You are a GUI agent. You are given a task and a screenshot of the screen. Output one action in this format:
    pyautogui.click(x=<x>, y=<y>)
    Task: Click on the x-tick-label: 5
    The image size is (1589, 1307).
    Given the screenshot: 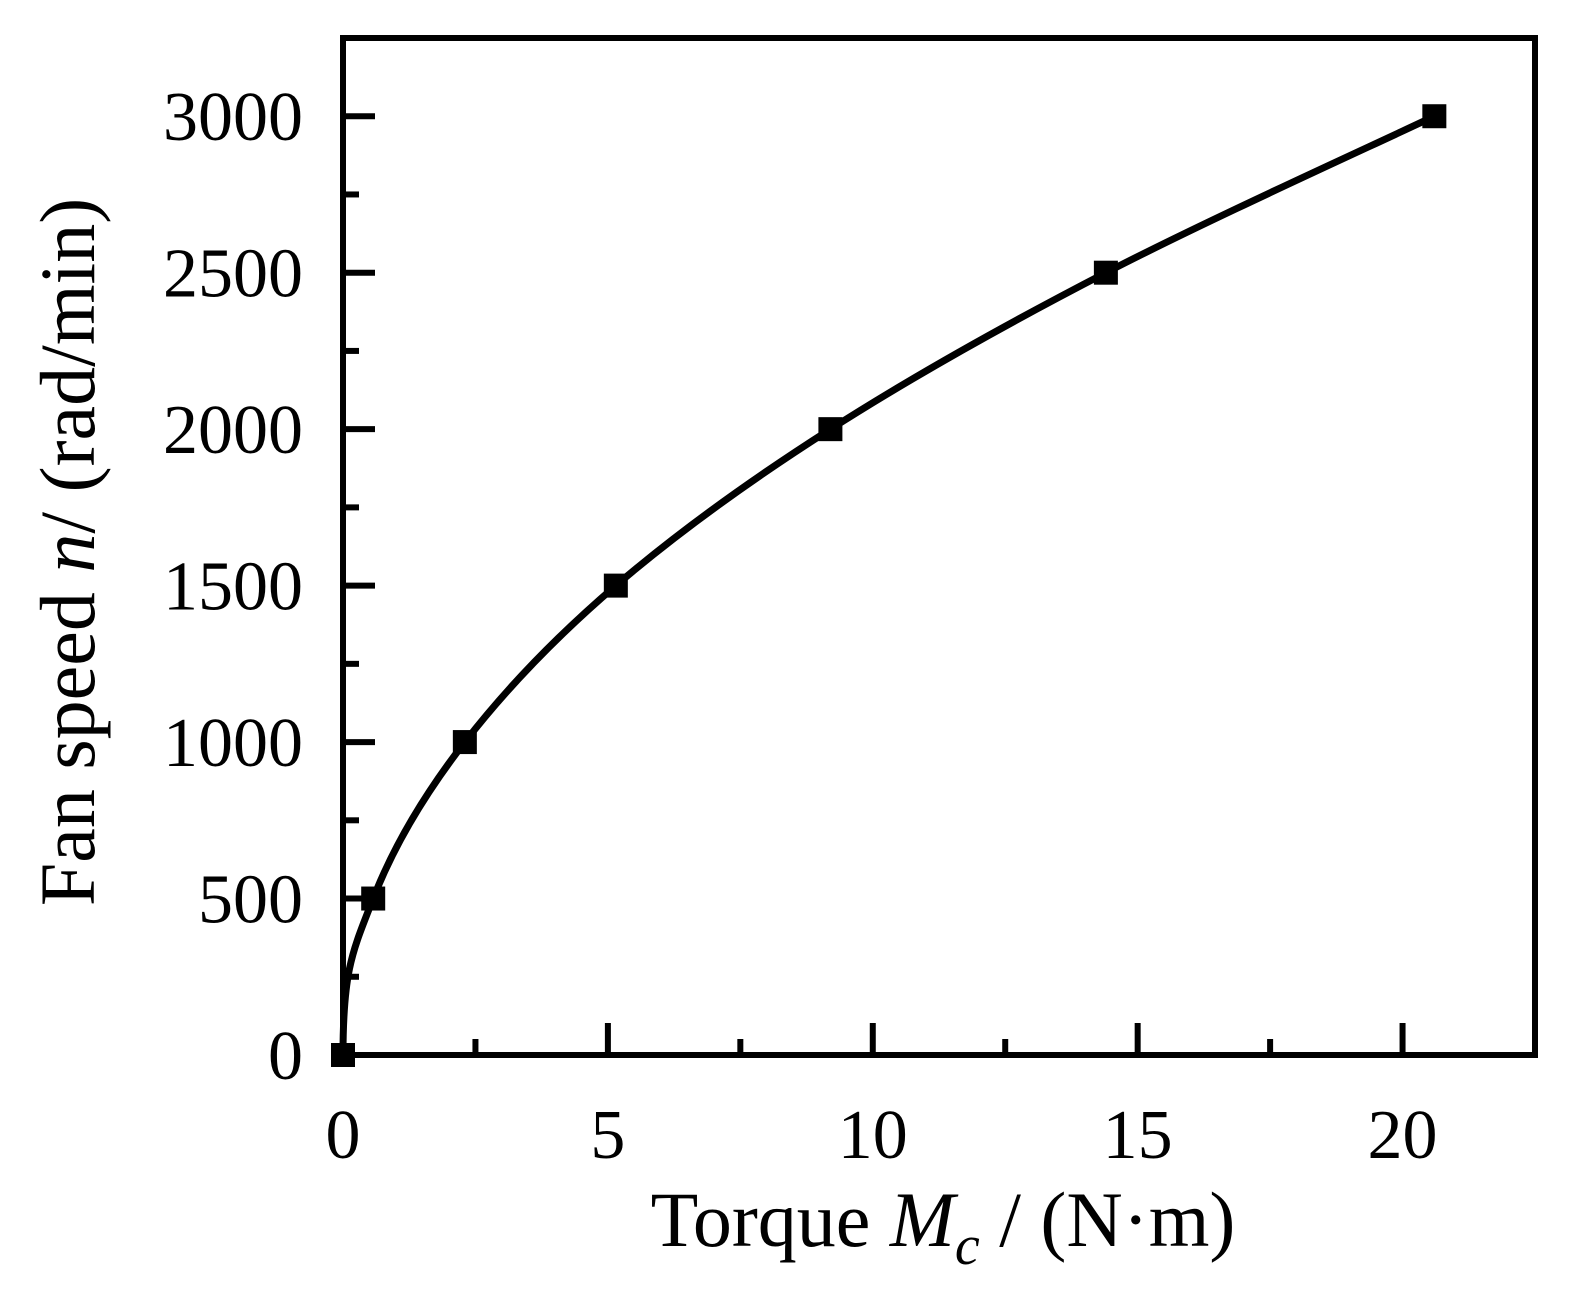 What is the action you would take?
    pyautogui.click(x=607, y=1135)
    